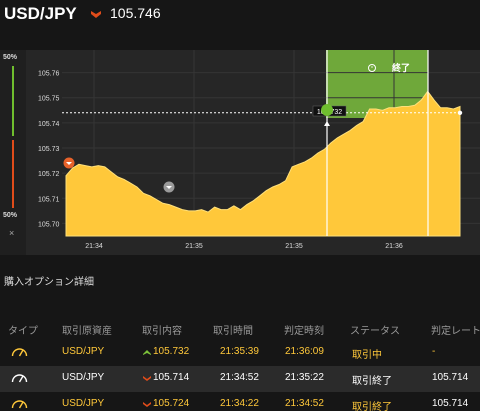  I want to click on col-status: ステータス, so click(375, 331).